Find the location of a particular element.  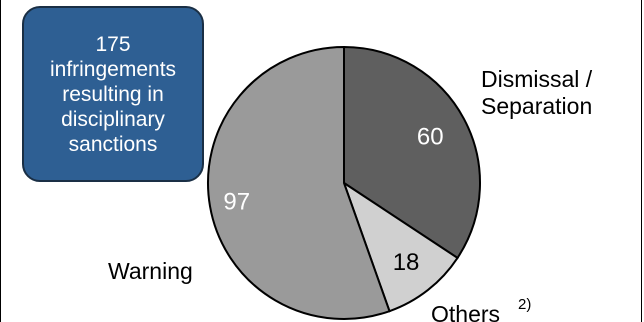

pie-value-label: 97 is located at coordinates (236, 201).